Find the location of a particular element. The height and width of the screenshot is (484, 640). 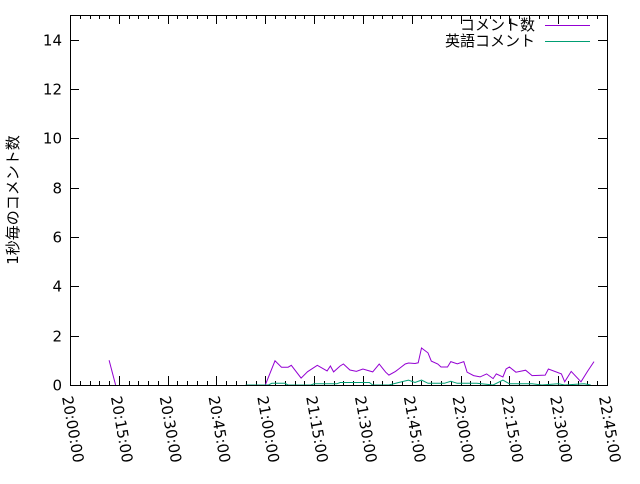

x-tick-label: 21:30:00 is located at coordinates (365, 429).